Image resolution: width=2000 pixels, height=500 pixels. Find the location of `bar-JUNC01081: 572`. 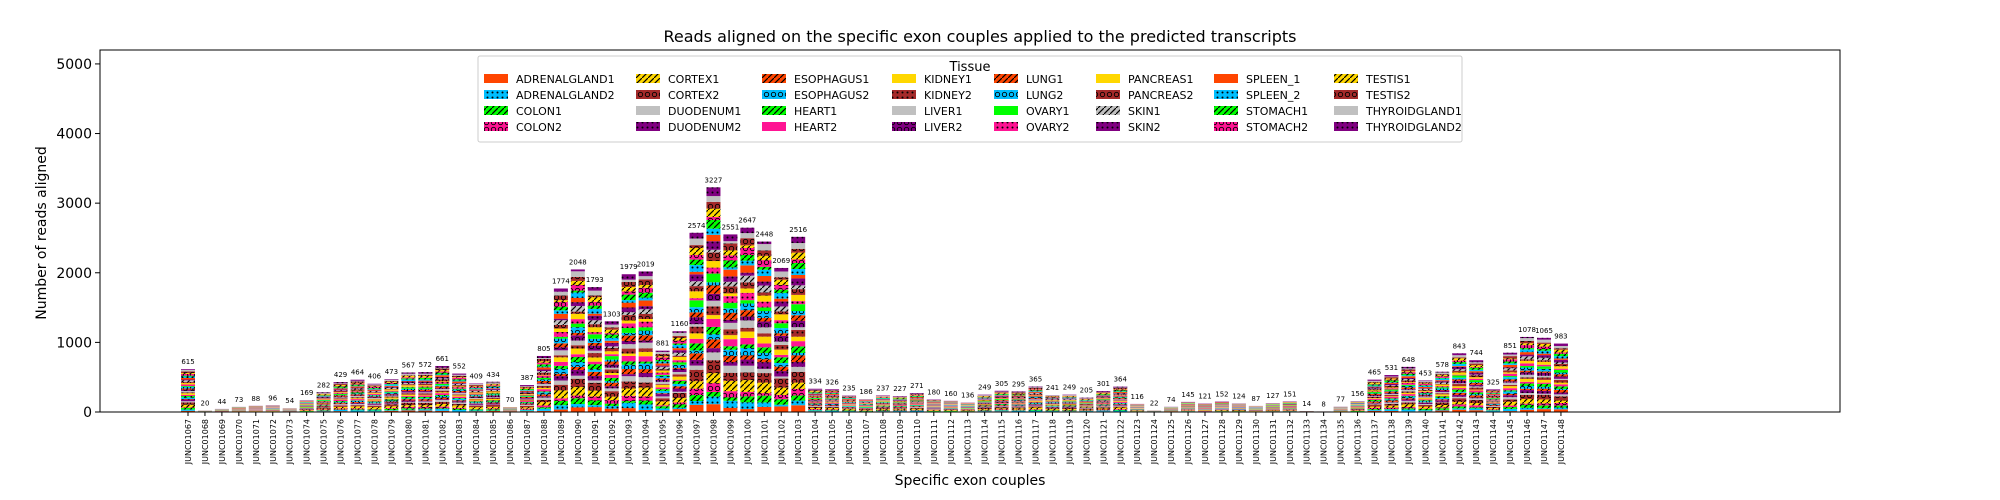

bar-JUNC01081: 572 is located at coordinates (425, 386).